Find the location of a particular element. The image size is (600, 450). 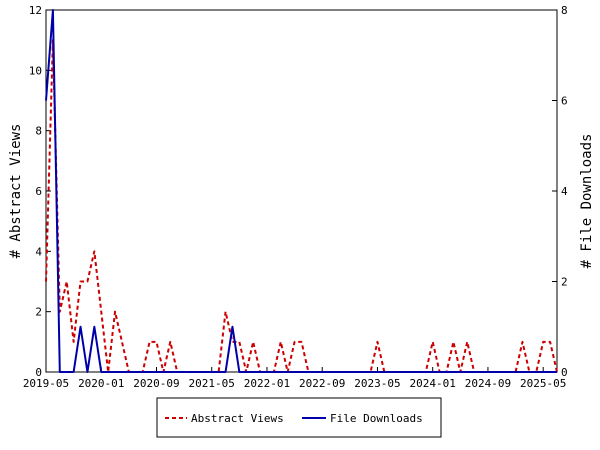

x-tick-label: 2025-05 is located at coordinates (543, 383).